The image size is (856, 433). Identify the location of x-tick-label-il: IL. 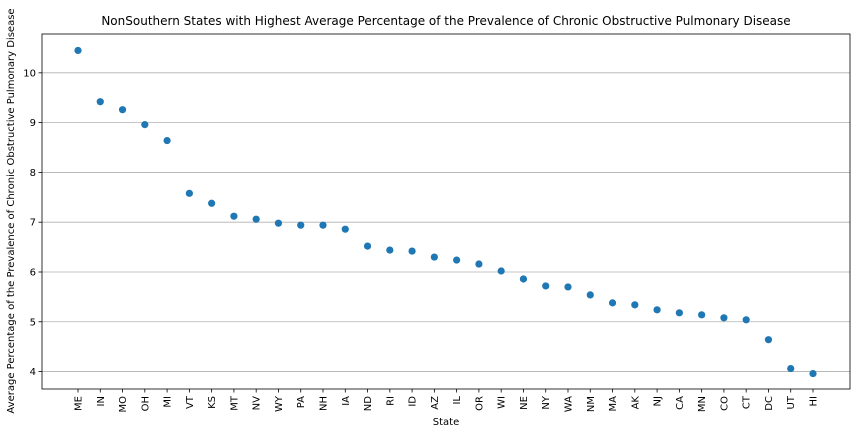
(457, 400).